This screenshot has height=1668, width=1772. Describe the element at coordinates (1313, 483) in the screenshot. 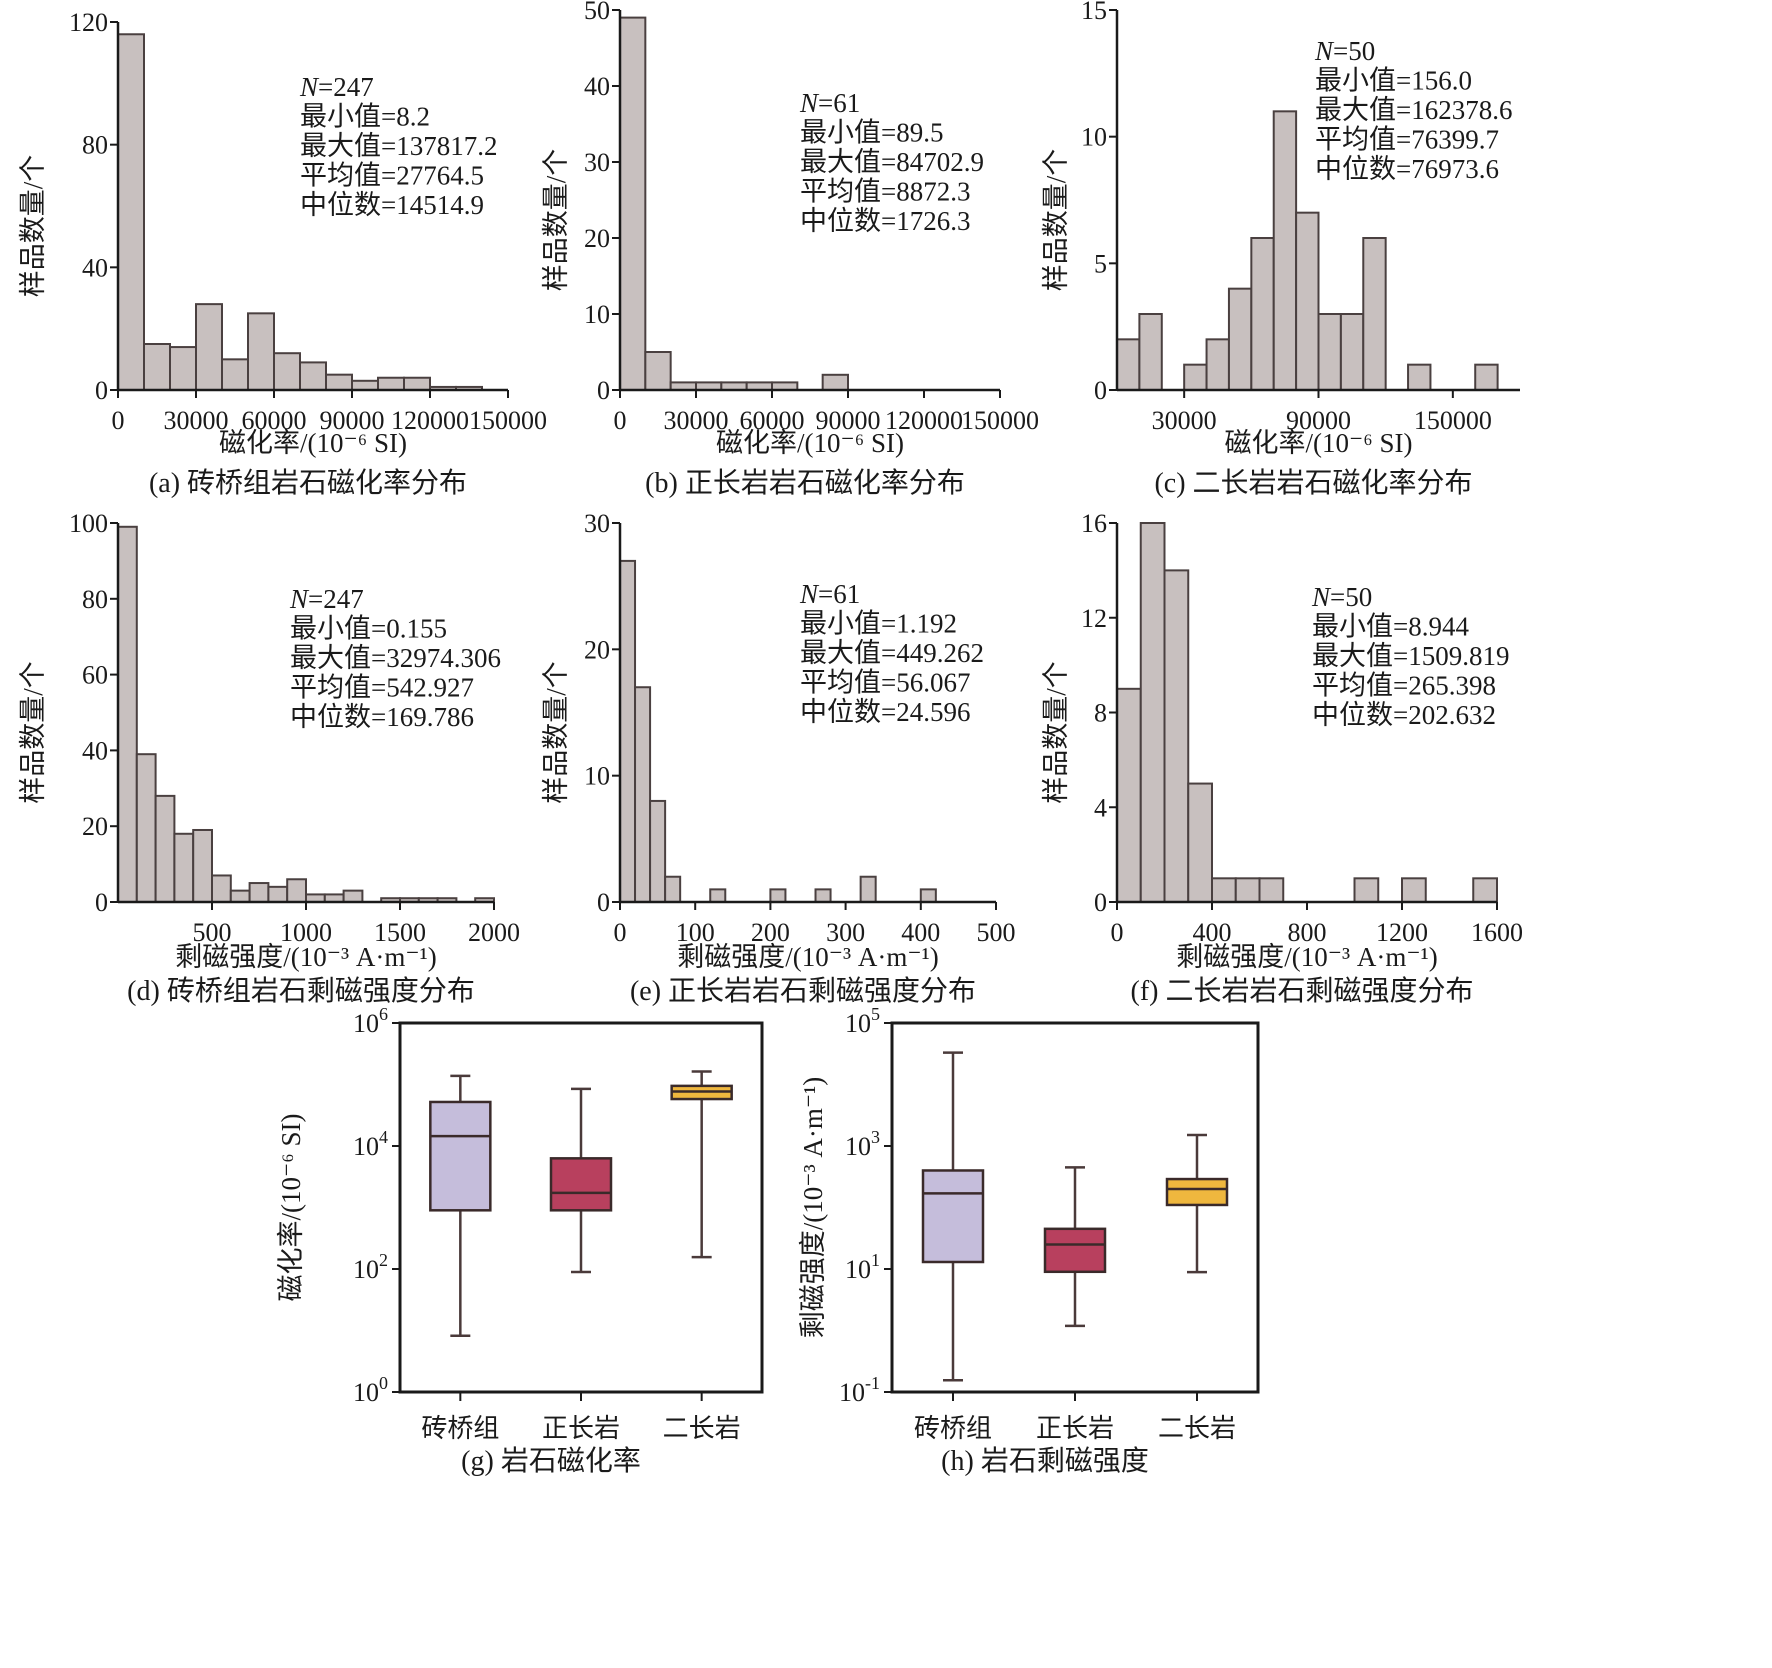

I see `panel-caption: (c) 二长岩岩石磁化率分布` at that location.